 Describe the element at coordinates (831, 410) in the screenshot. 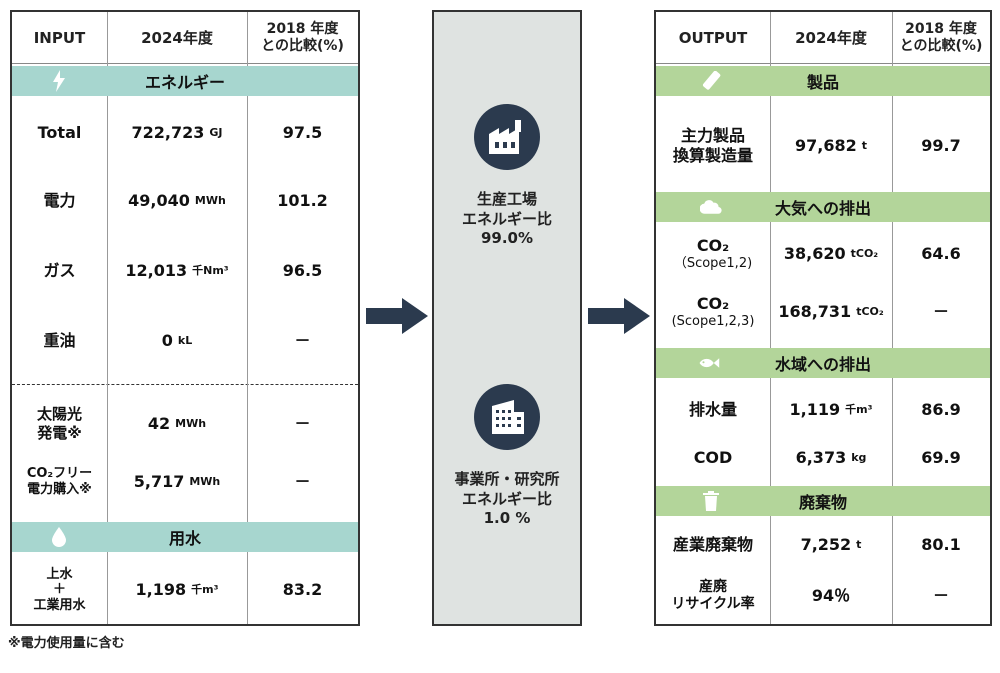

I see `output-water-value: 1,119 千m³` at that location.